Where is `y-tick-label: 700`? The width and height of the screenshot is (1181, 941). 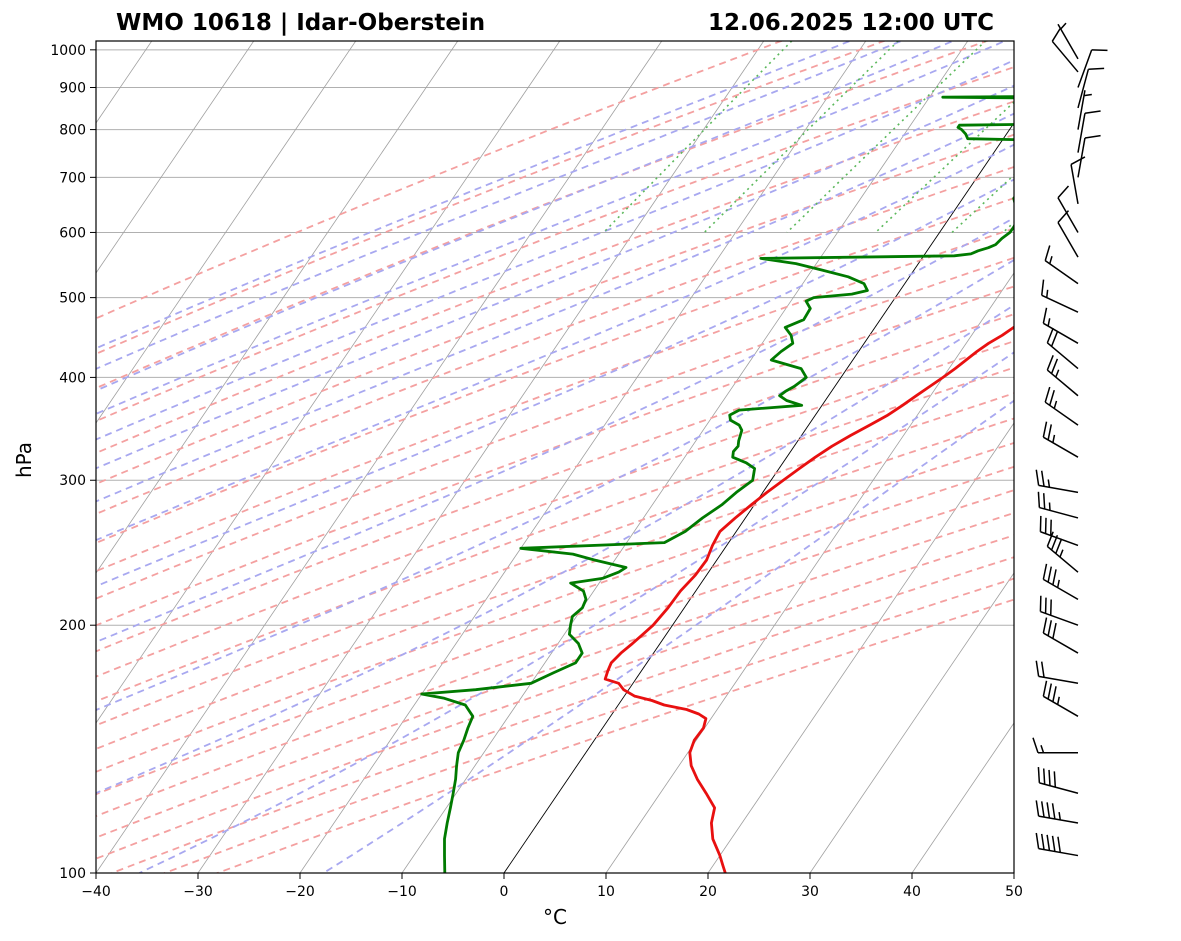
y-tick-label: 700 is located at coordinates (72, 178).